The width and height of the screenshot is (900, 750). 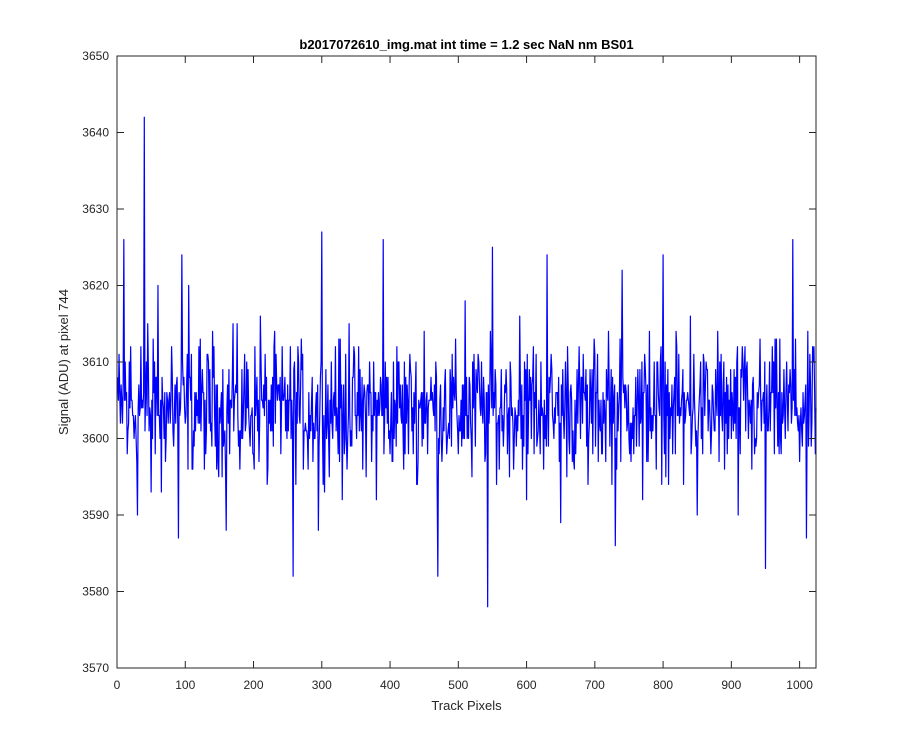 I want to click on y-tick-label: 3630, so click(x=95, y=209).